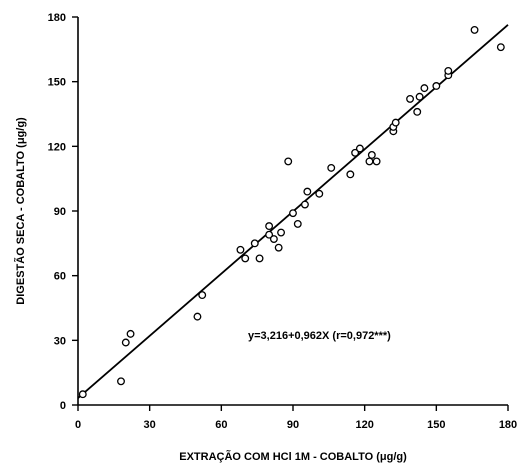  I want to click on y-axis-title: DIGESTÃO SECA - COBALTO (μg/g), so click(20, 211).